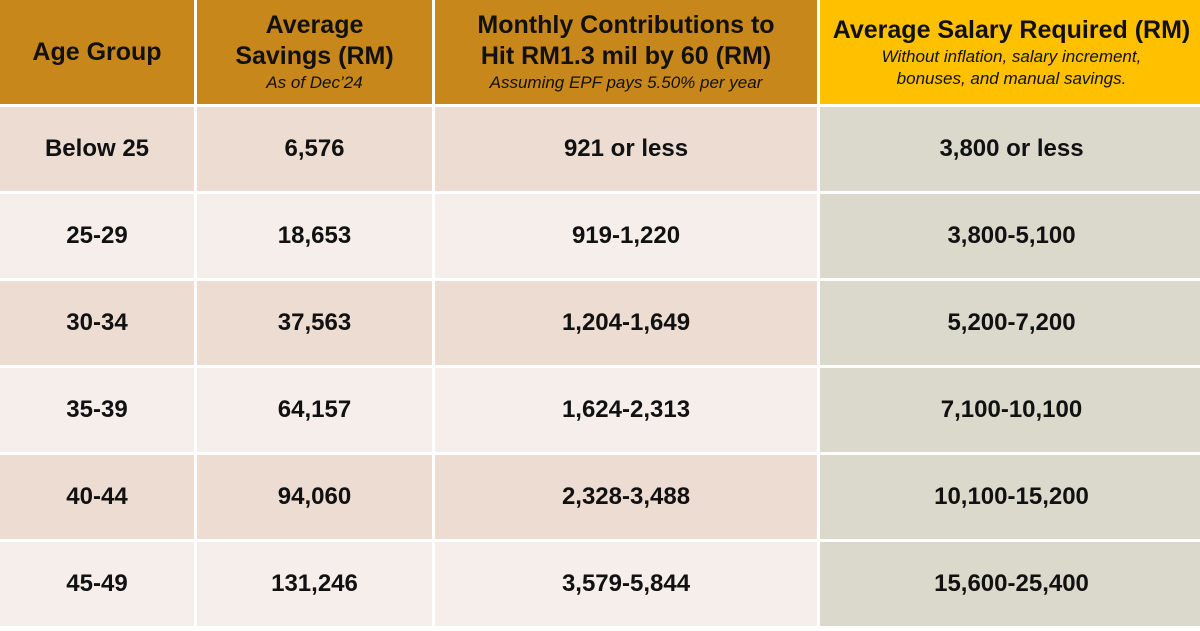 The width and height of the screenshot is (1200, 631). I want to click on header-average-savings-subtitle: As of Dec’24, so click(314, 82).